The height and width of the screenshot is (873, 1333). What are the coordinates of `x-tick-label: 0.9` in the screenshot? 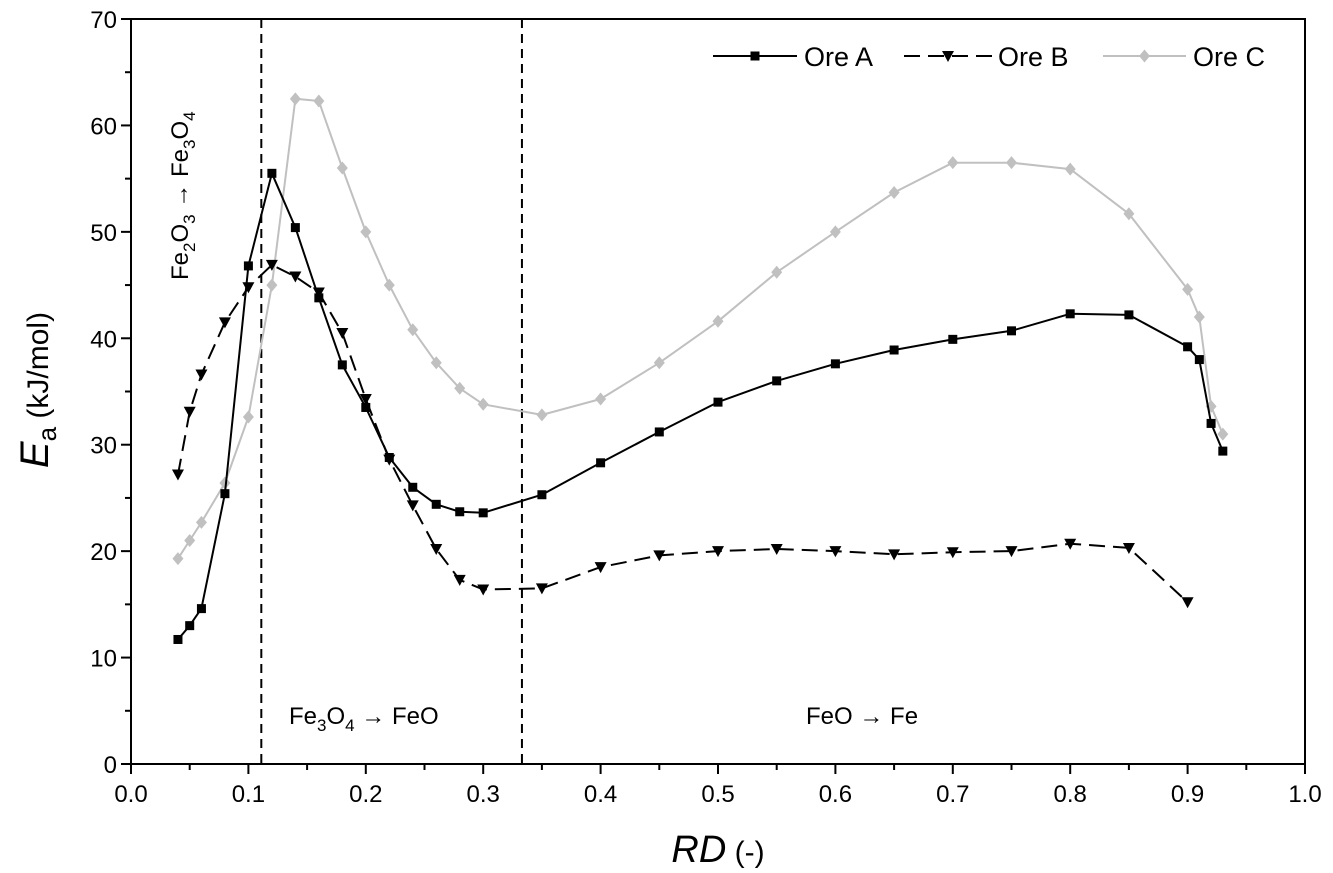 It's located at (1187, 794).